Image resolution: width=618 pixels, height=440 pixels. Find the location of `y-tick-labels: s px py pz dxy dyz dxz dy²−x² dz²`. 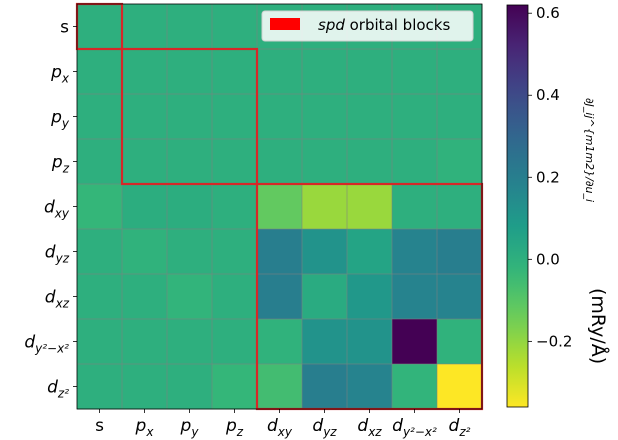

y-tick-labels: s px py pz dxy dyz dxz dy²−x² dz² is located at coordinates (50, 209).